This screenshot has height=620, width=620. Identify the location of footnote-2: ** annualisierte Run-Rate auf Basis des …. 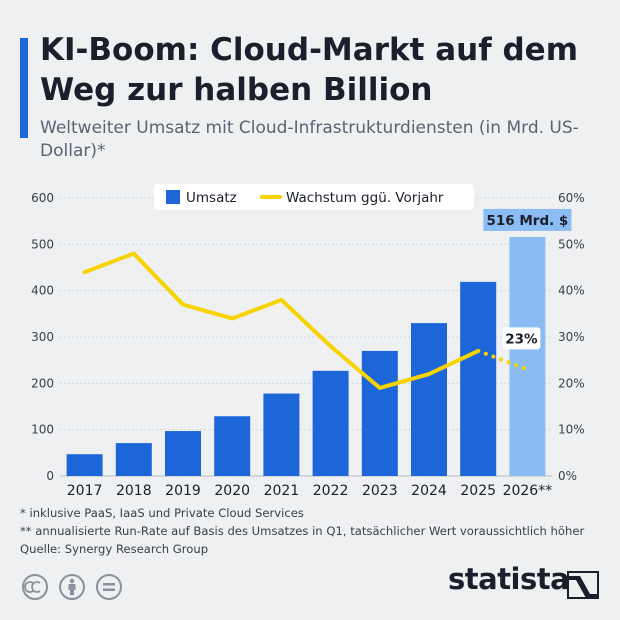
(302, 531).